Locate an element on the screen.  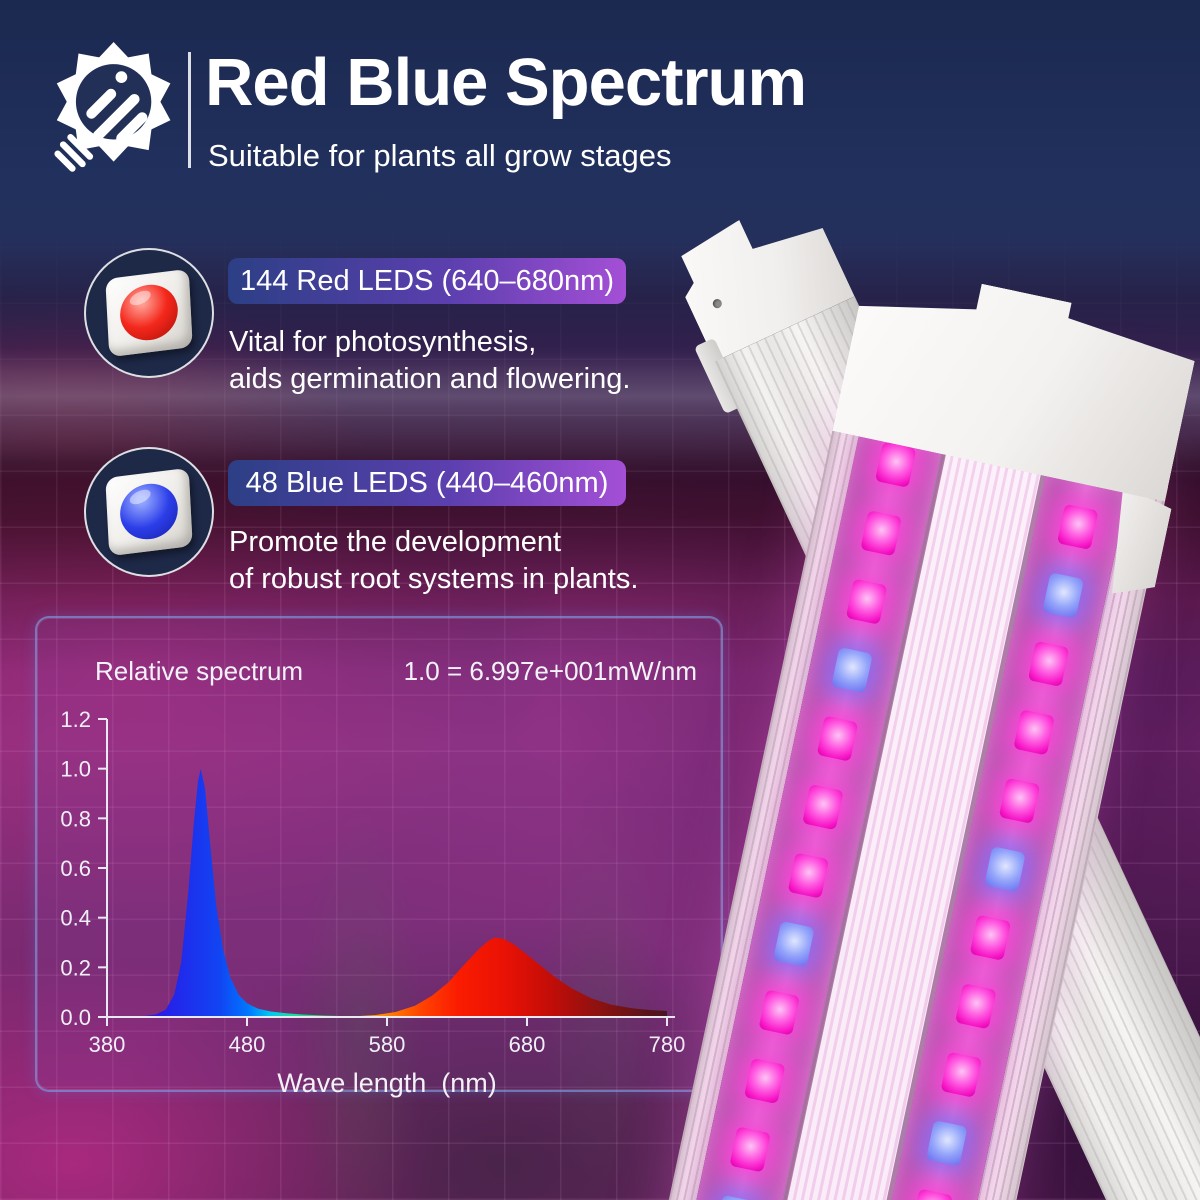
y-tick-label: 0.8 is located at coordinates (75, 818).